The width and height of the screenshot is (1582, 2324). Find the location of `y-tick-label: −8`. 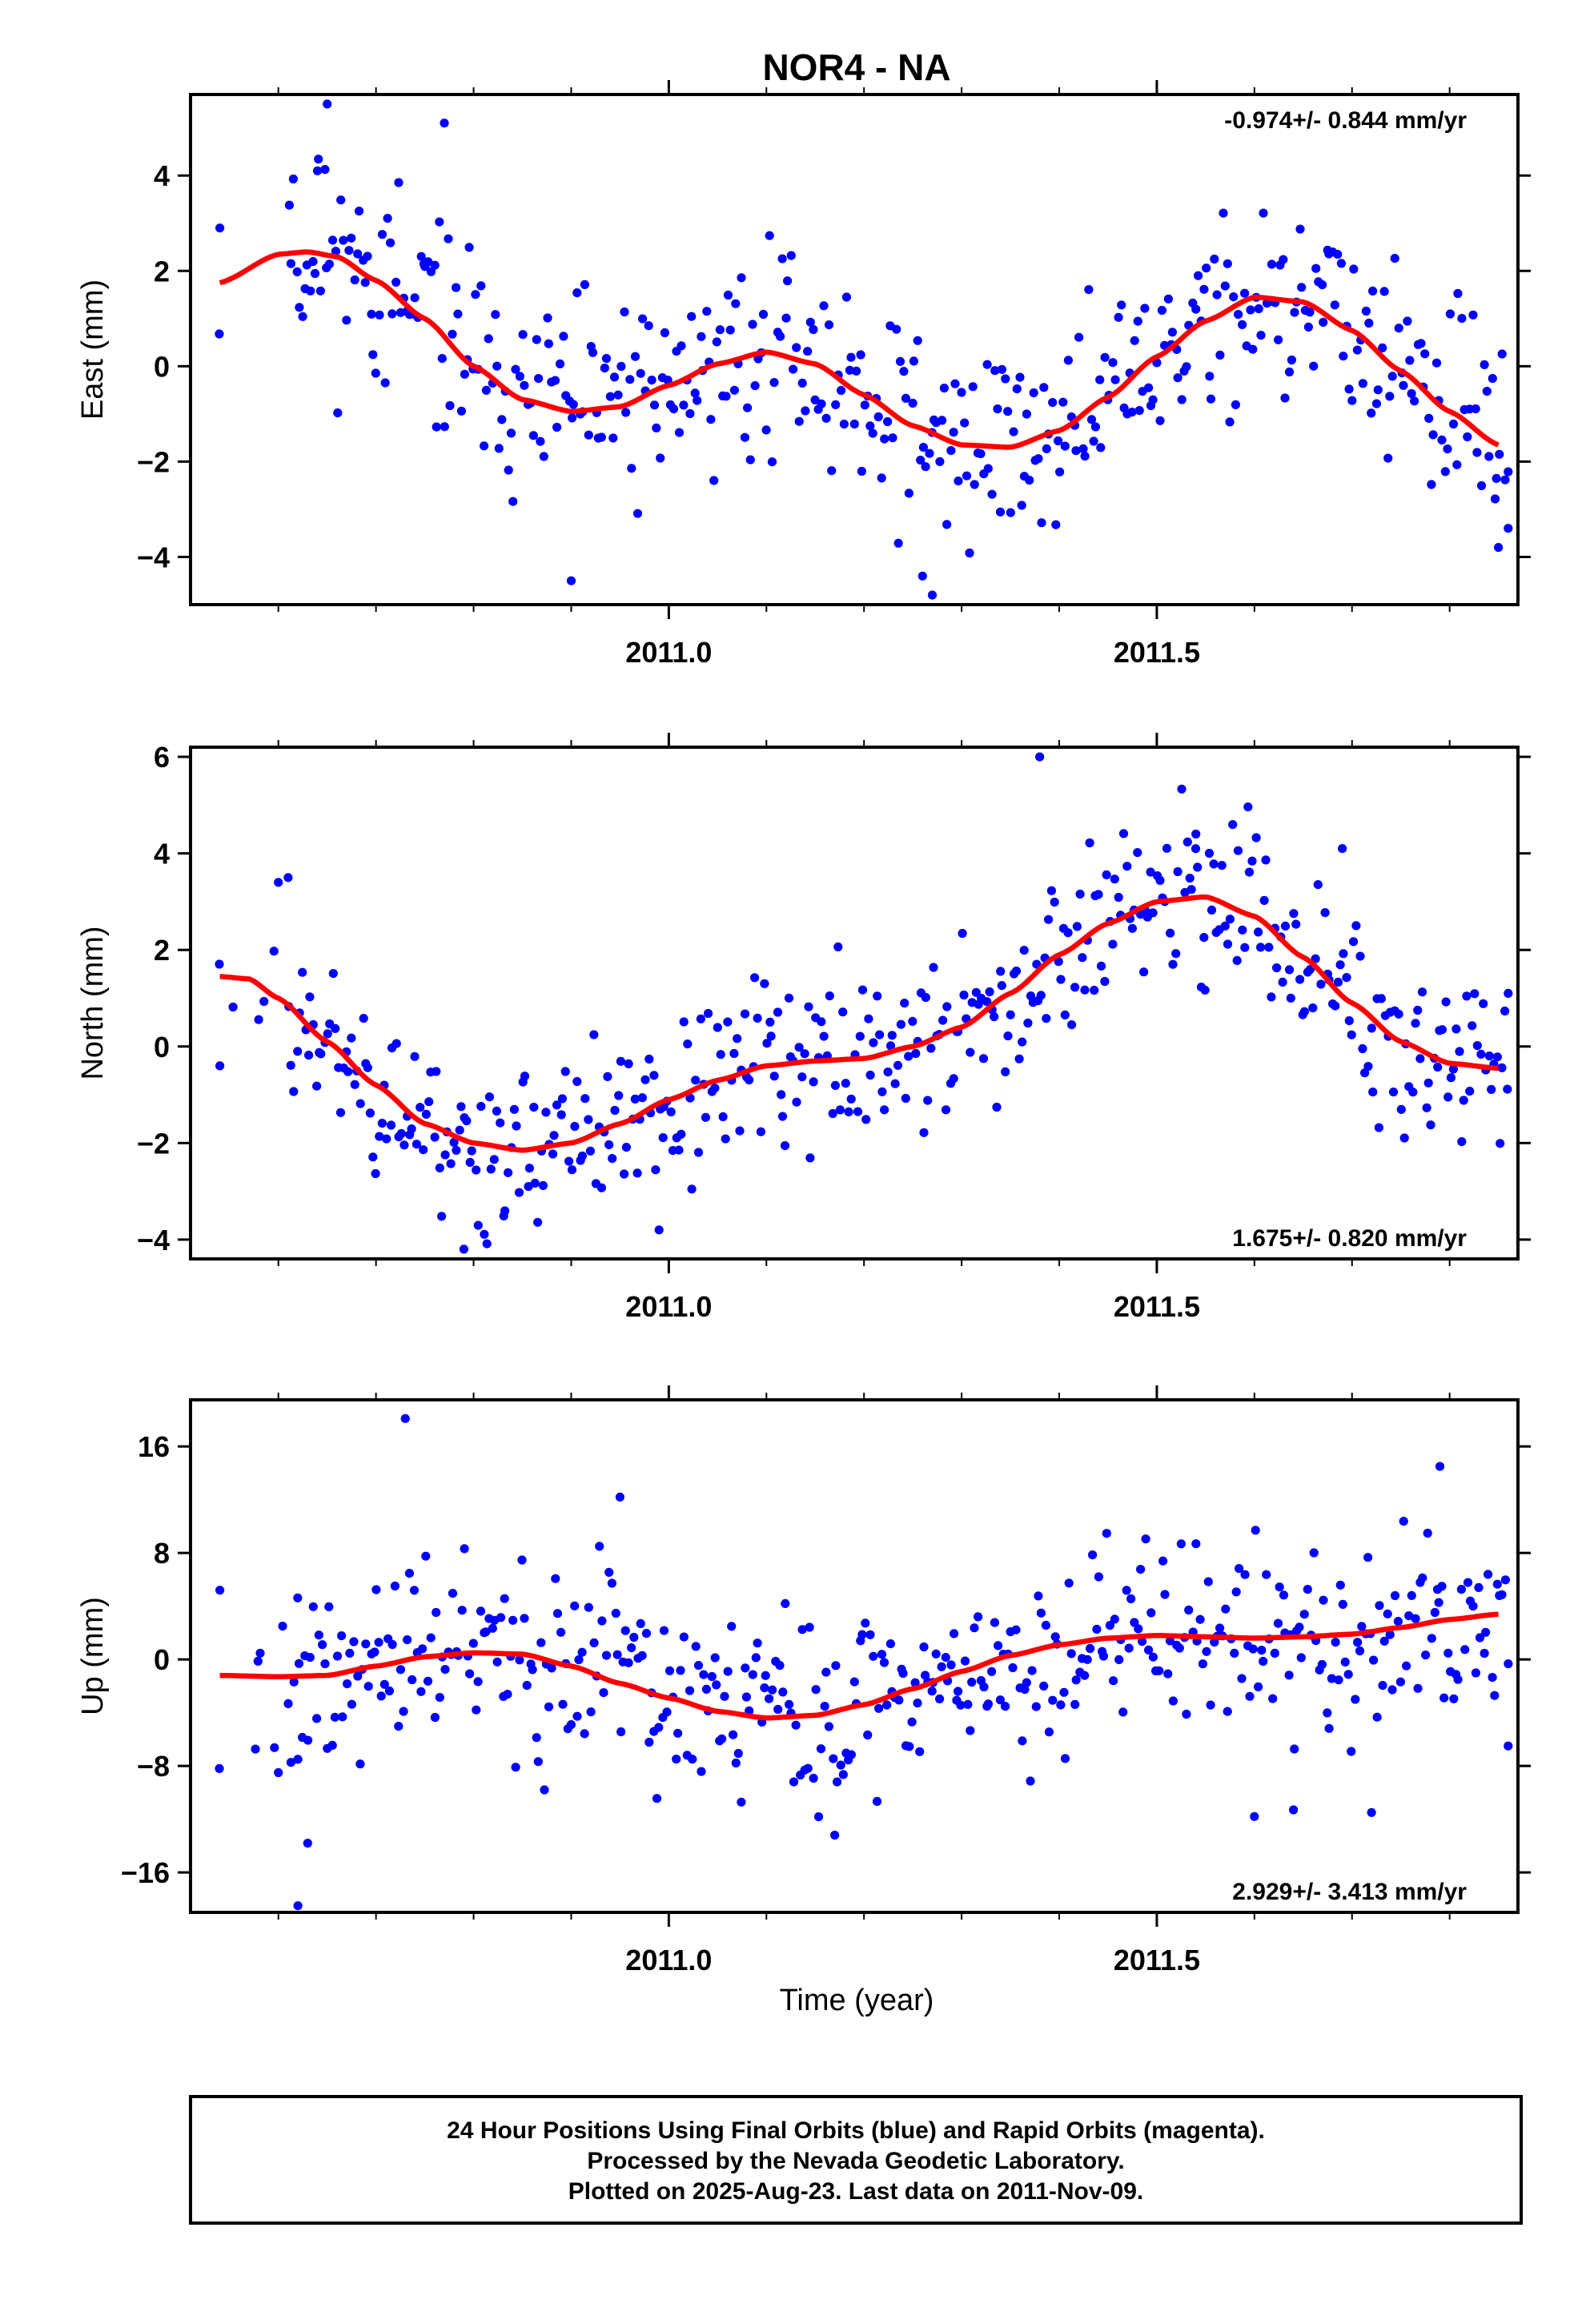

y-tick-label: −8 is located at coordinates (154, 1767).